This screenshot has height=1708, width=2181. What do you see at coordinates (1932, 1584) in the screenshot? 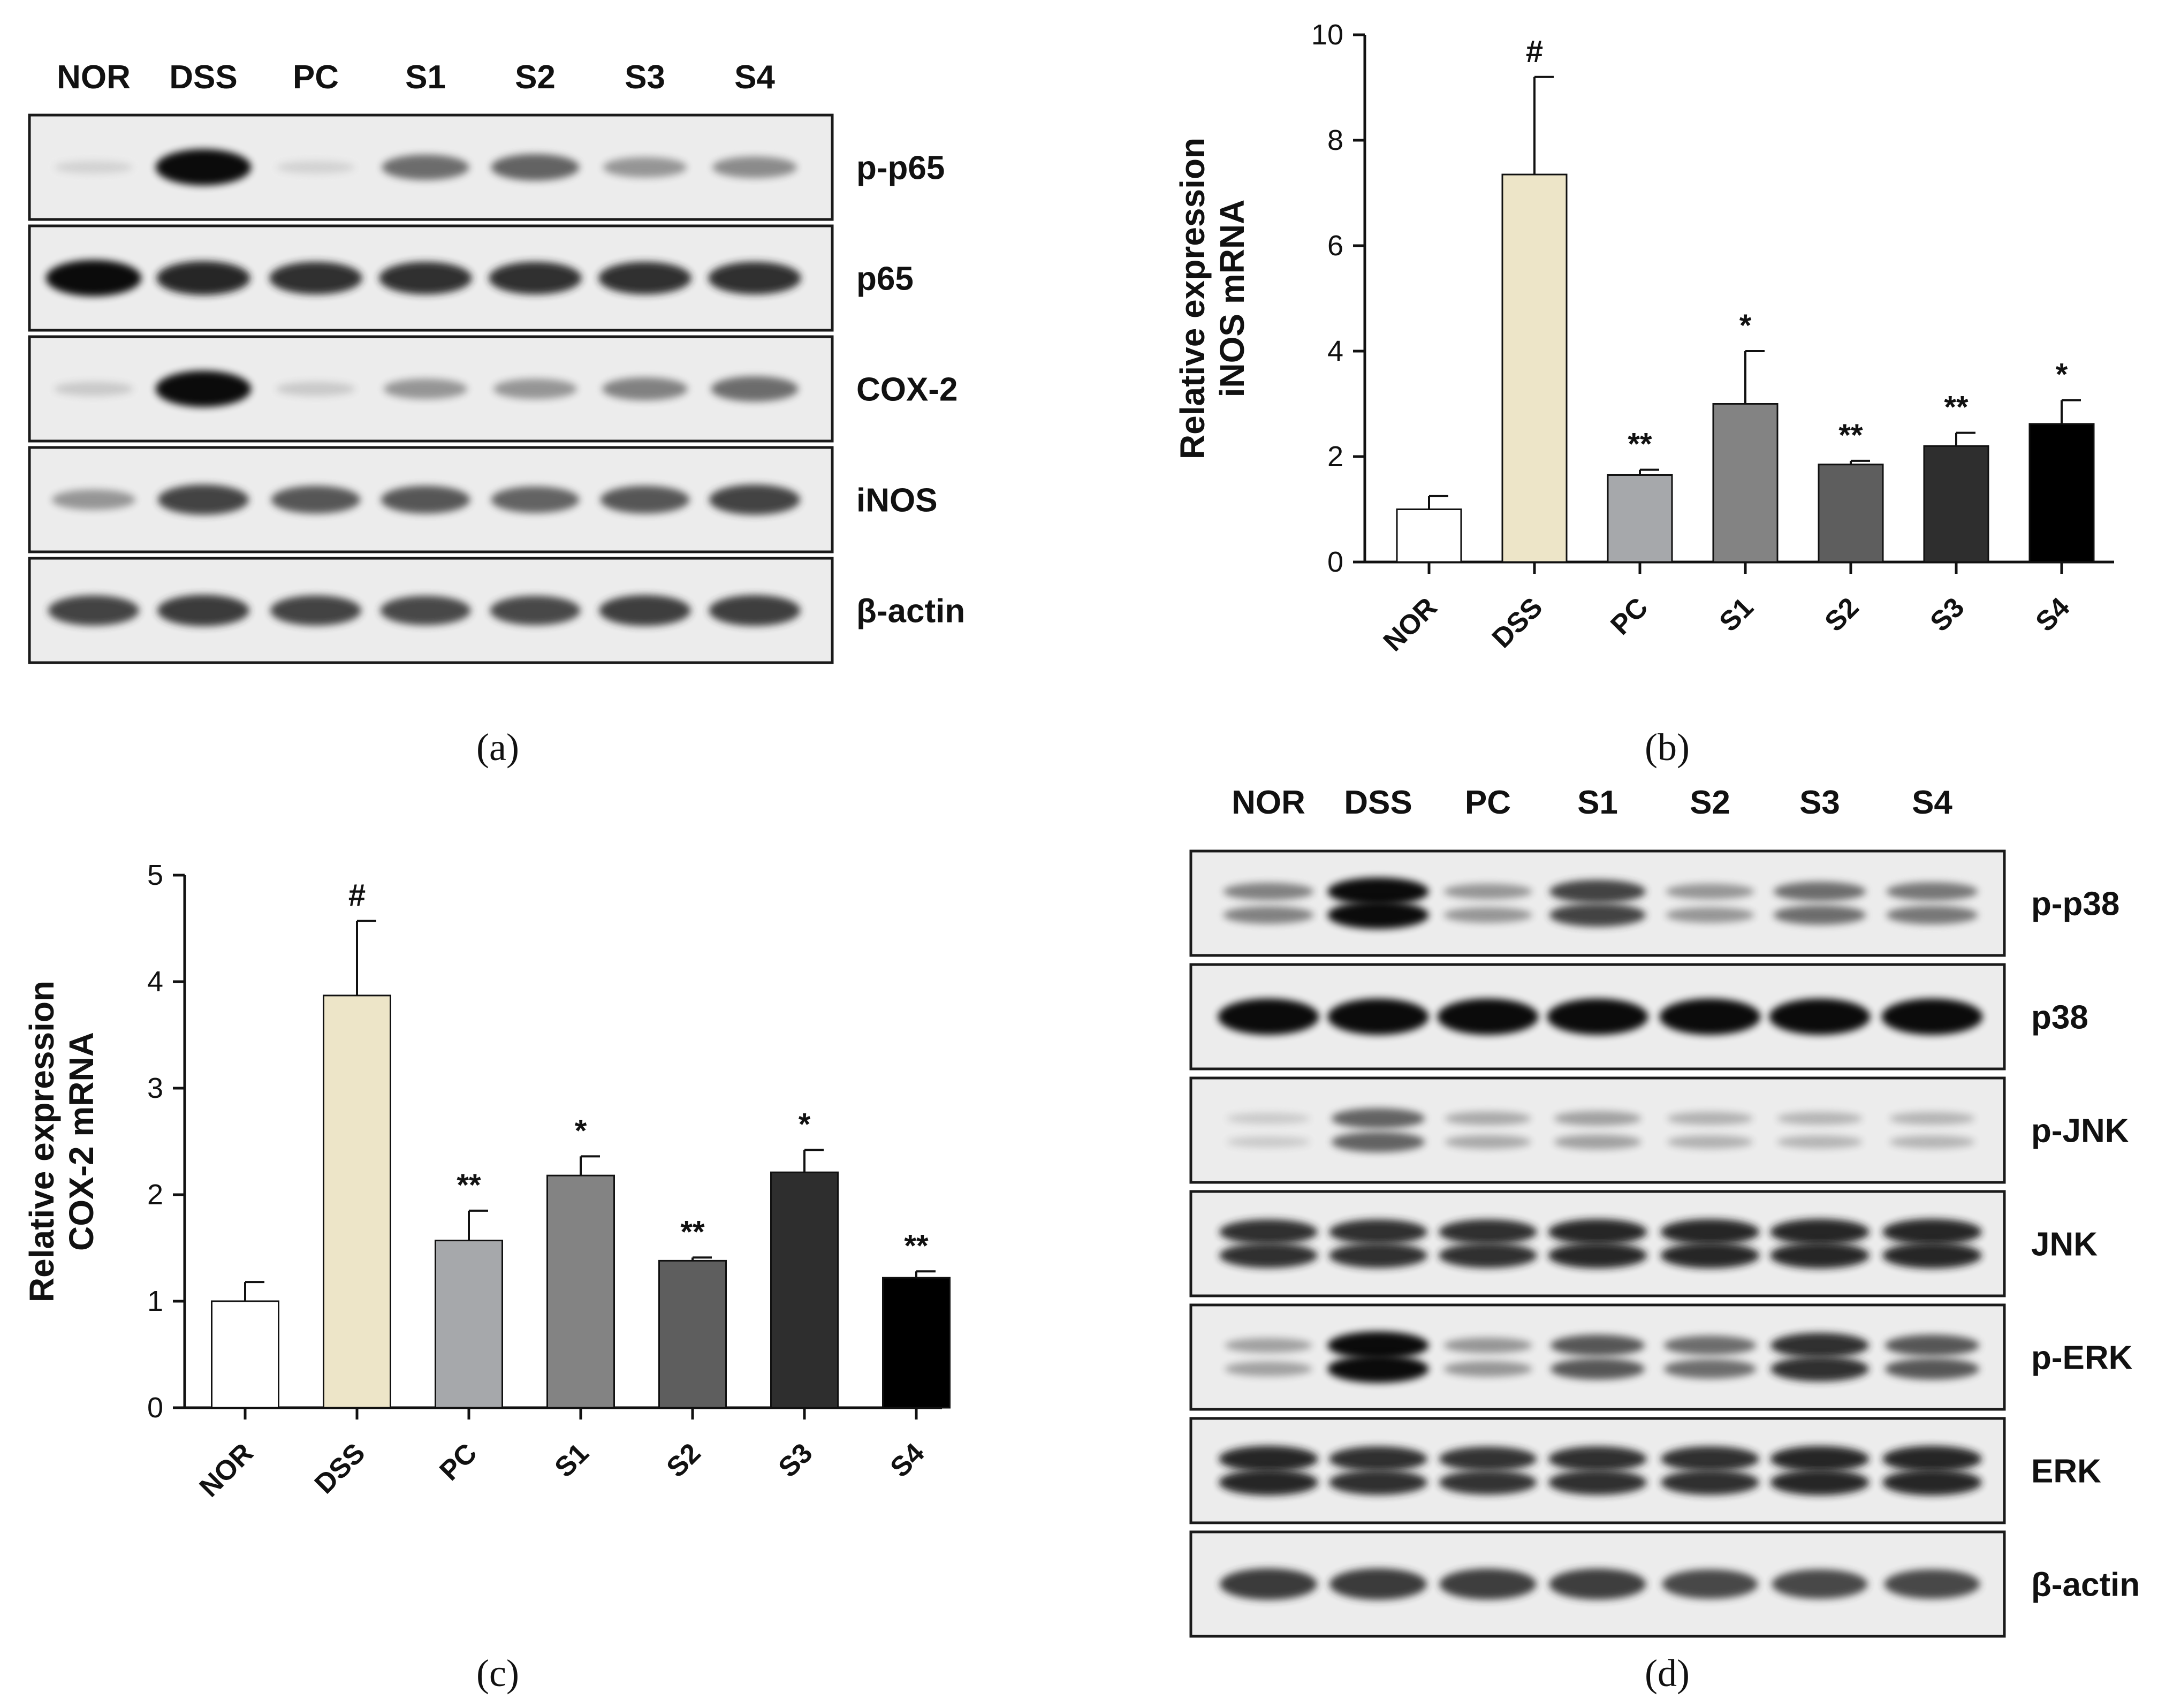
I see `band-beta-actin-s4` at bounding box center [1932, 1584].